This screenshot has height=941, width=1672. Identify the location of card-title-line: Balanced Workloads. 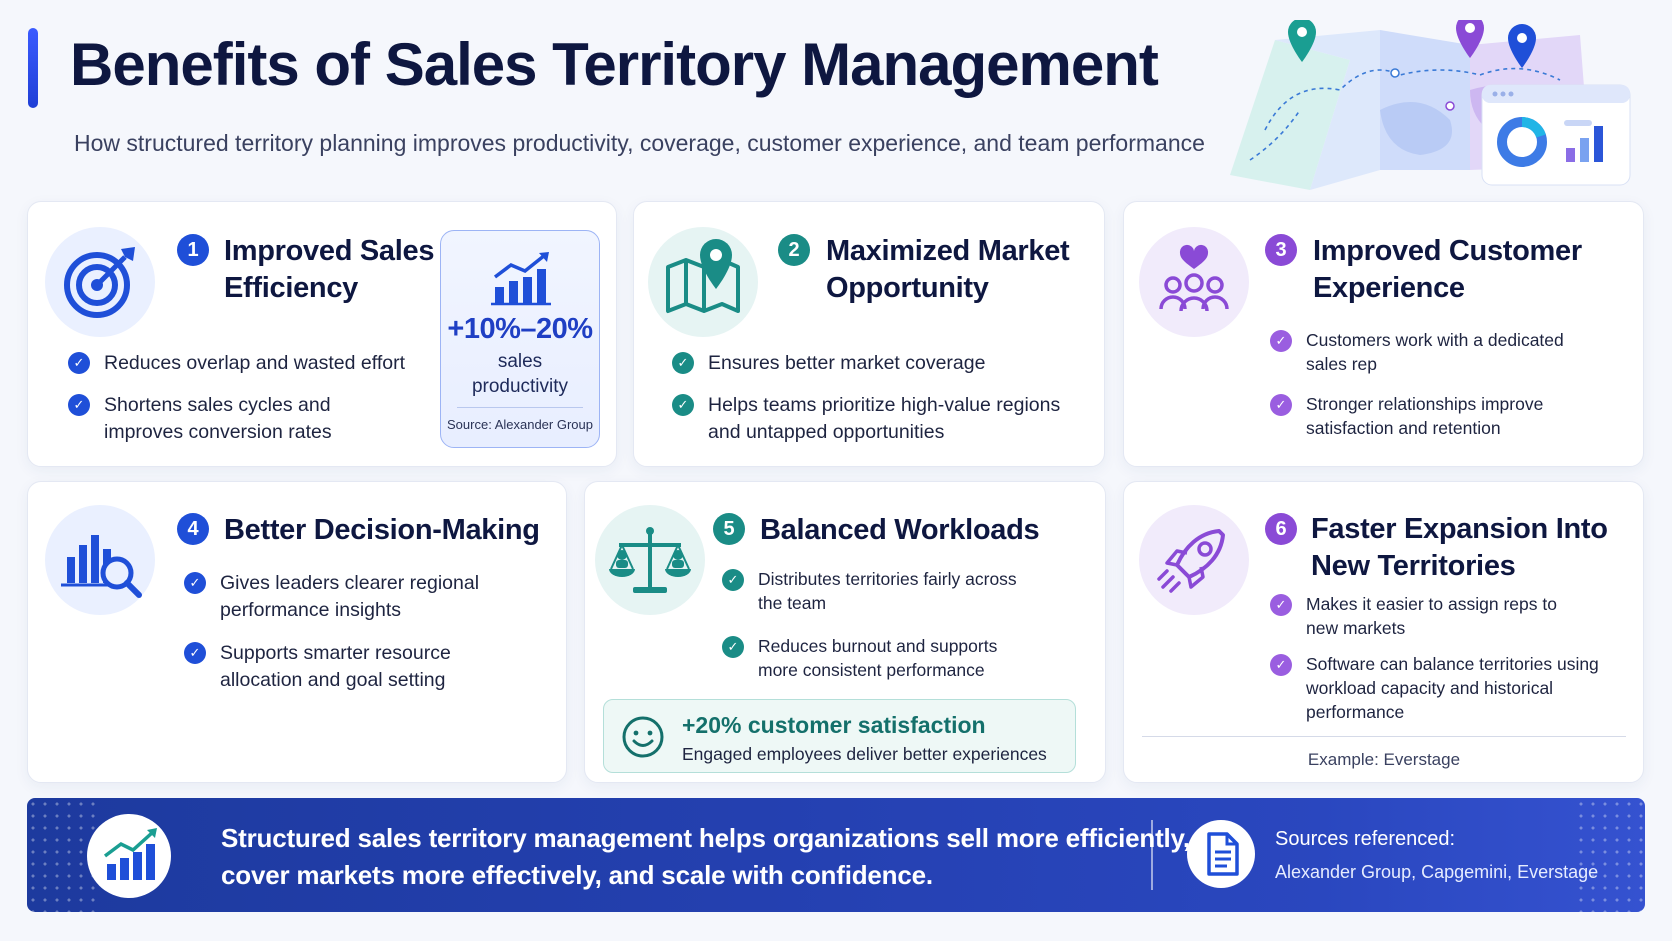
(900, 530).